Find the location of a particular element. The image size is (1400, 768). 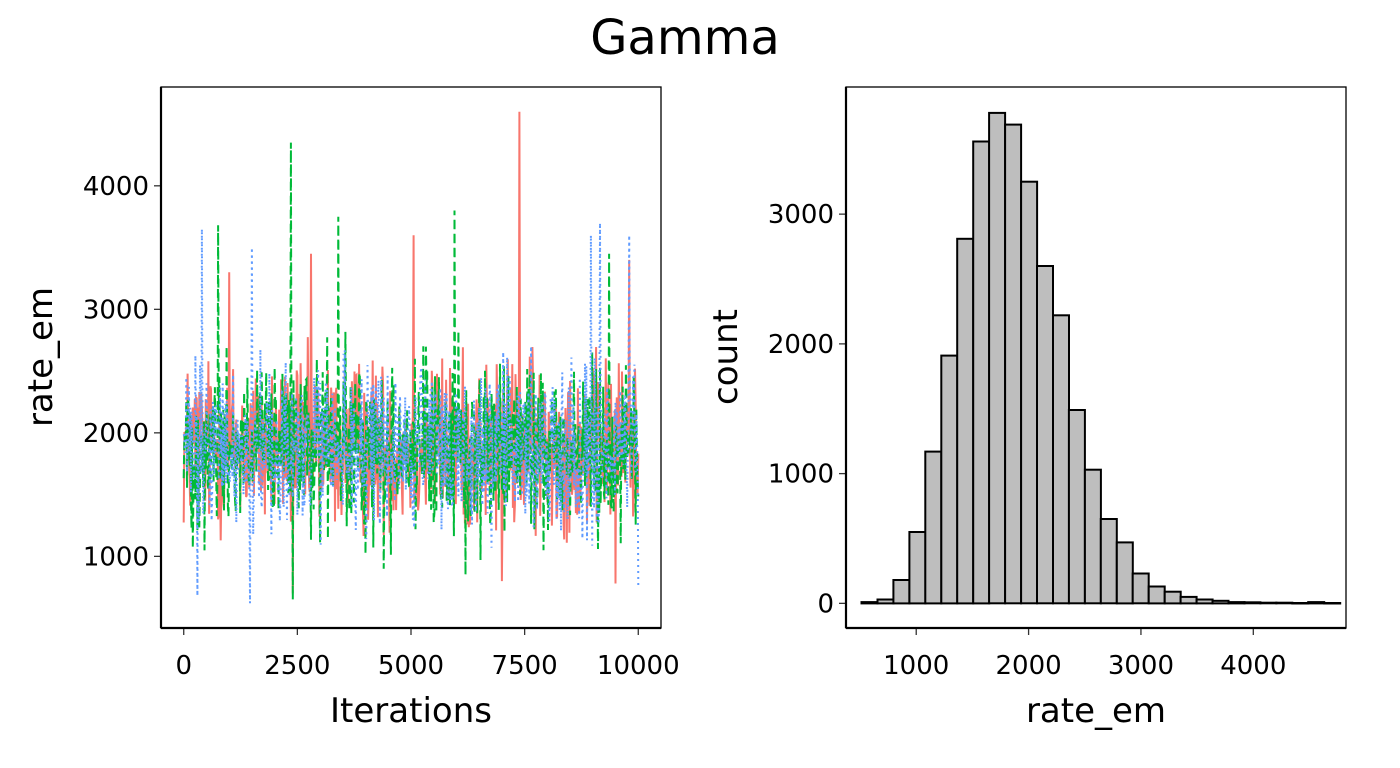

trace-y-tick-label: 2000 is located at coordinates (116, 434).